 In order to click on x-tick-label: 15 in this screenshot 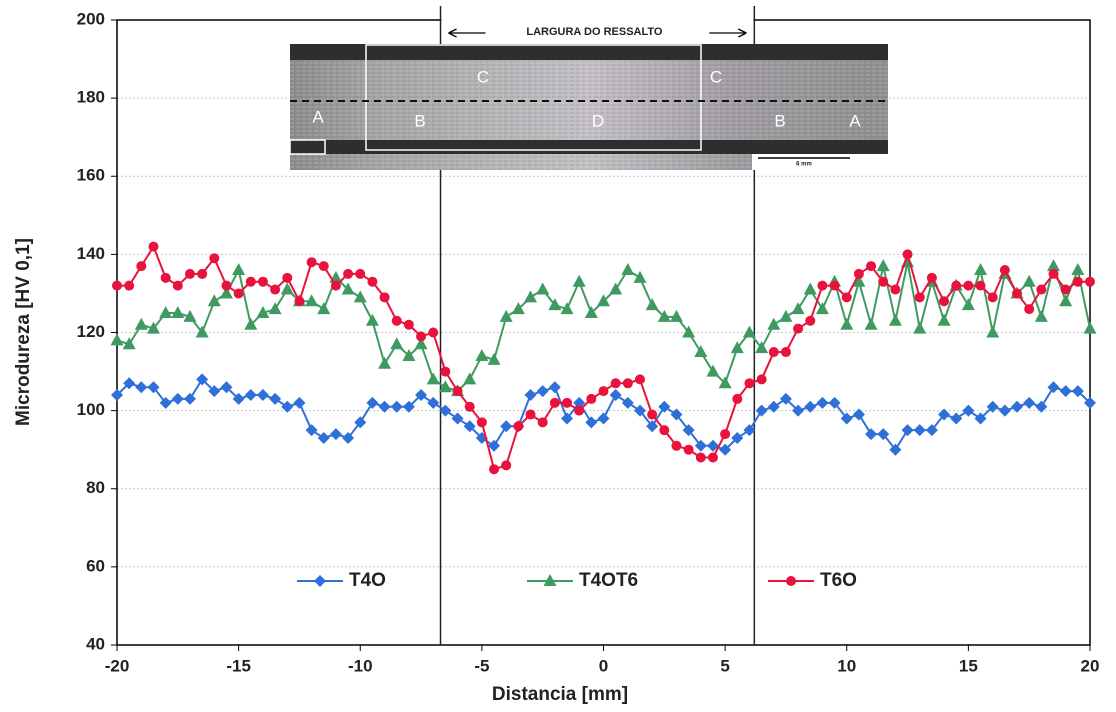, I will do `click(968, 665)`.